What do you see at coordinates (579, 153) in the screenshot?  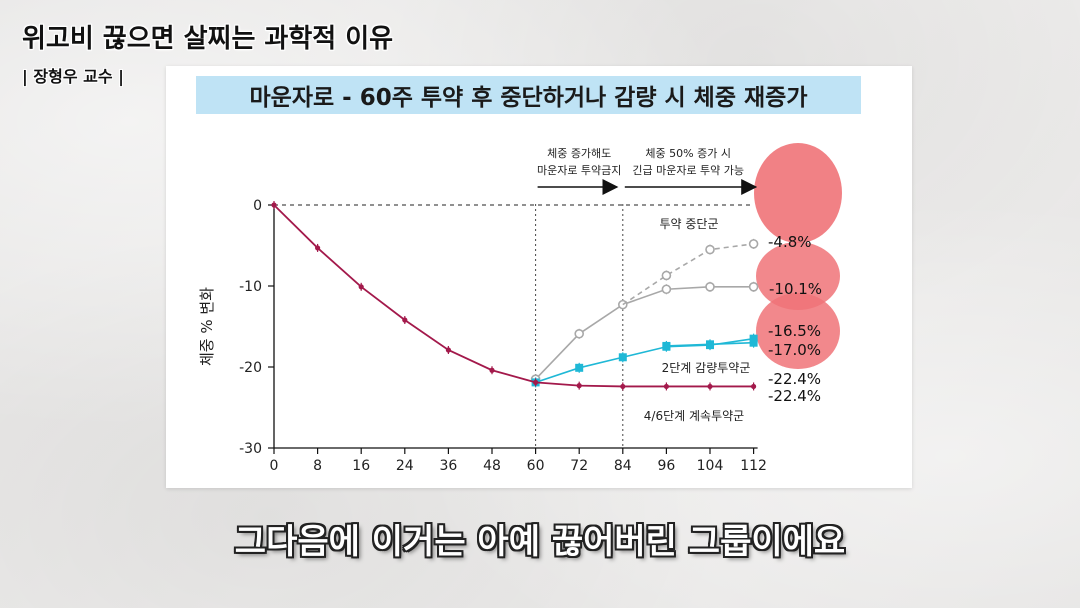 I see `phase-annotation-line: 체중 증가해도` at bounding box center [579, 153].